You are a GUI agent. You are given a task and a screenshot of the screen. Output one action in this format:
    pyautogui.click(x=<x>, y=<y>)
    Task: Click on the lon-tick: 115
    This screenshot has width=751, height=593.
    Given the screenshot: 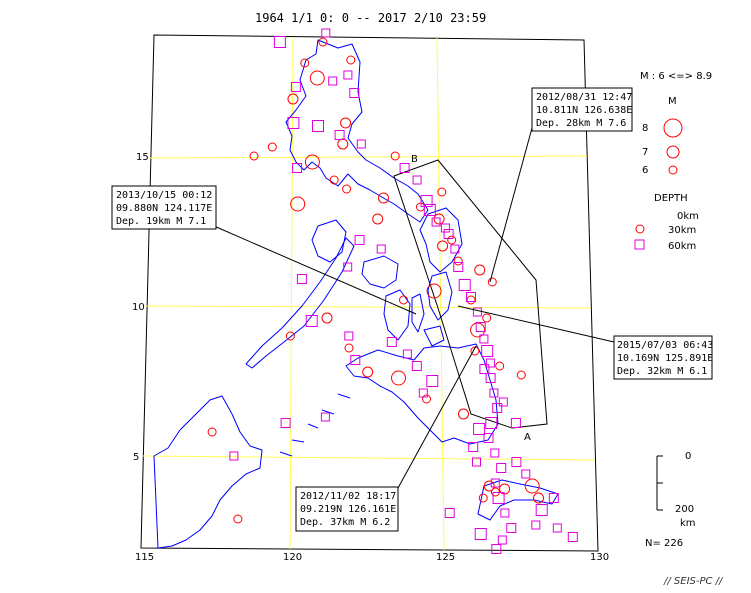 What is the action you would take?
    pyautogui.click(x=144, y=557)
    